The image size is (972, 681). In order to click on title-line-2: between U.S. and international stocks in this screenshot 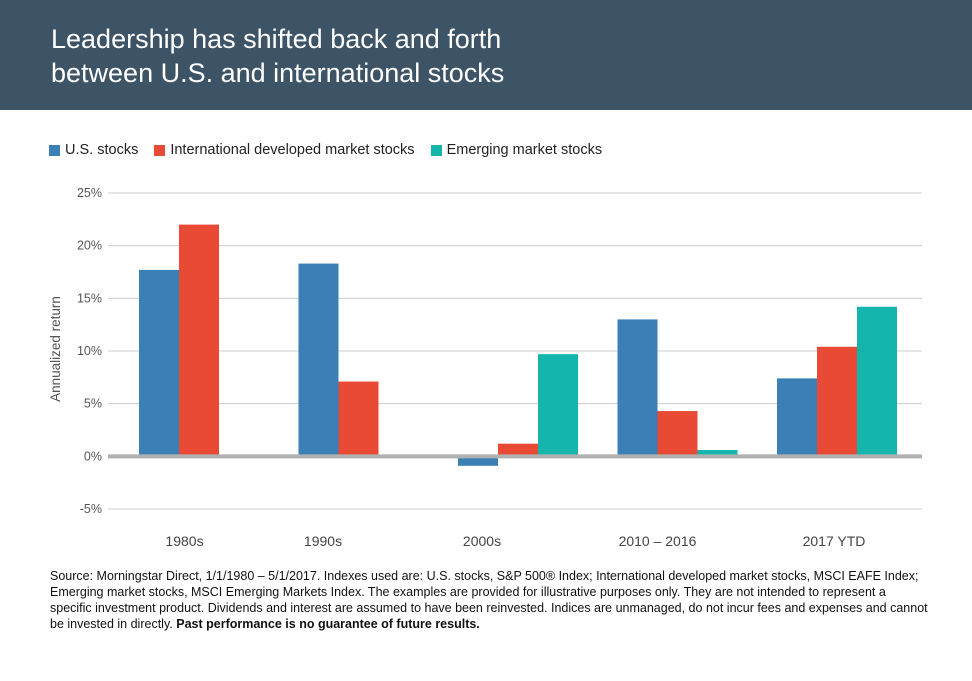, I will do `click(278, 73)`.